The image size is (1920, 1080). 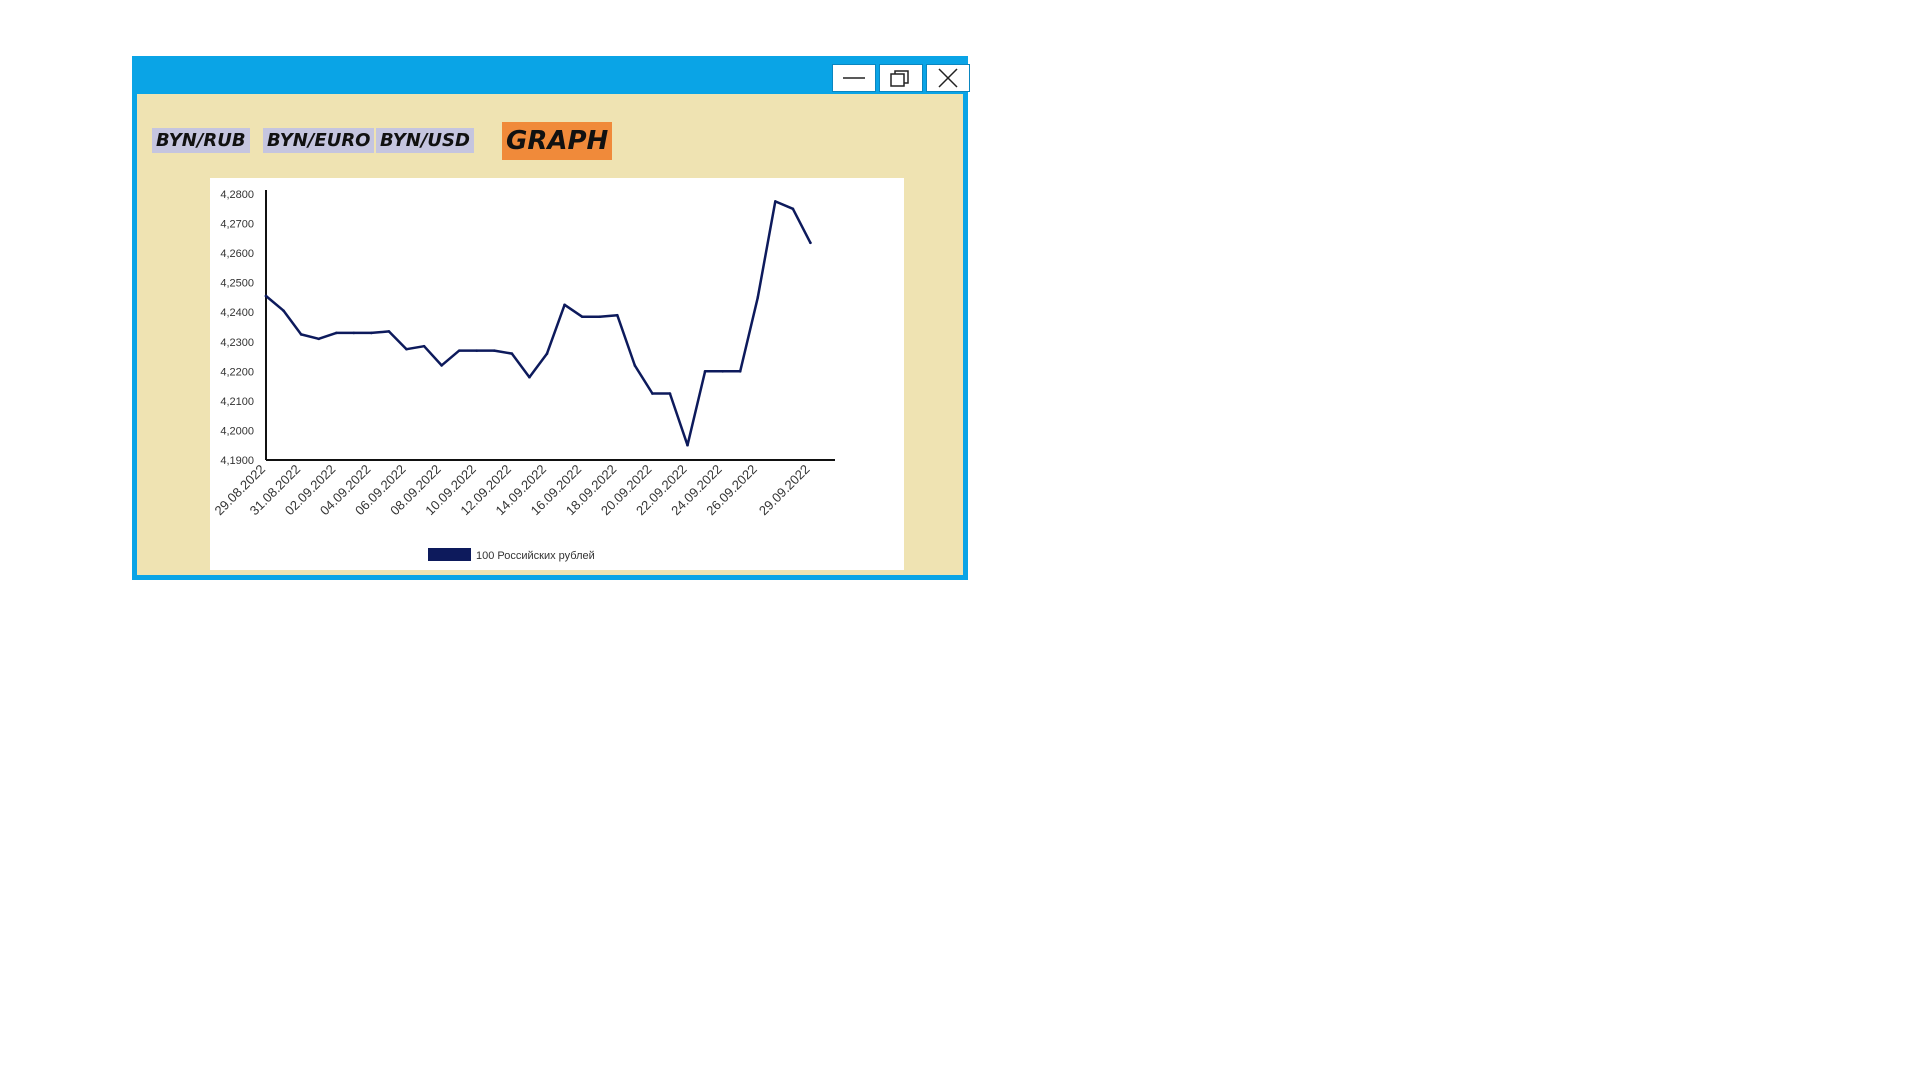 I want to click on legend-label: 100 Российских рублей, so click(x=535, y=556).